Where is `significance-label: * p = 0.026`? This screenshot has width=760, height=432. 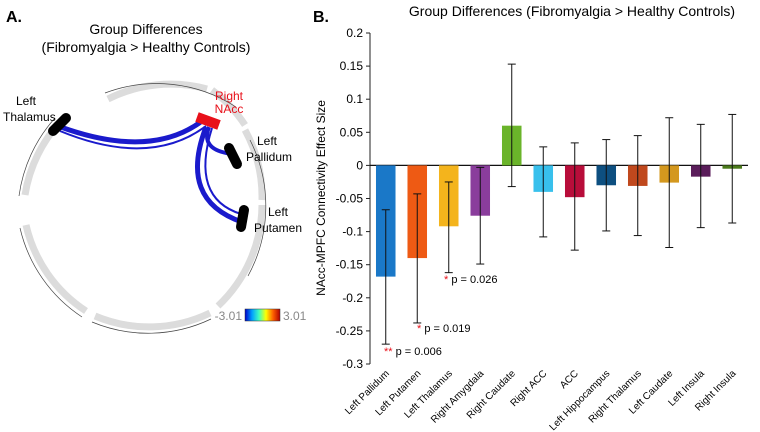 significance-label: * p = 0.026 is located at coordinates (471, 280).